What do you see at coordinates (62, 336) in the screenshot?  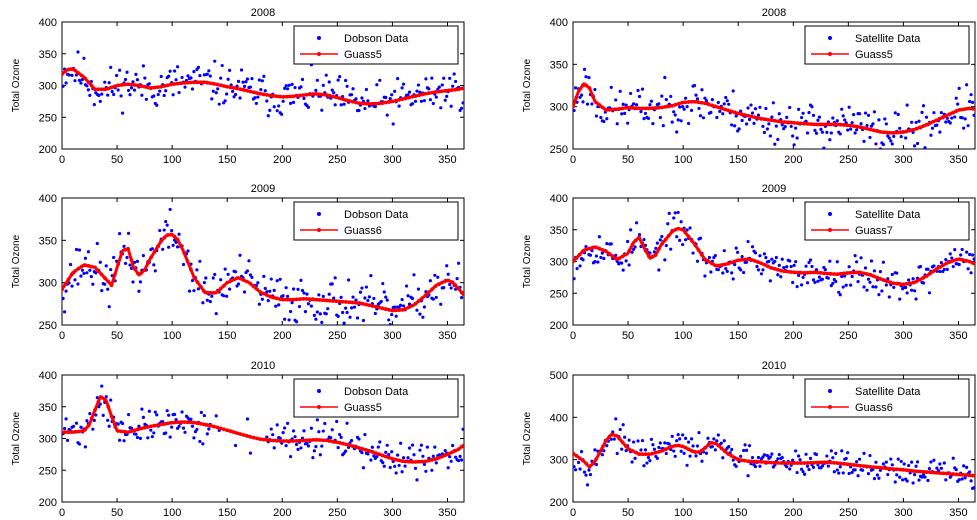 I see `x-tick-label: 0` at bounding box center [62, 336].